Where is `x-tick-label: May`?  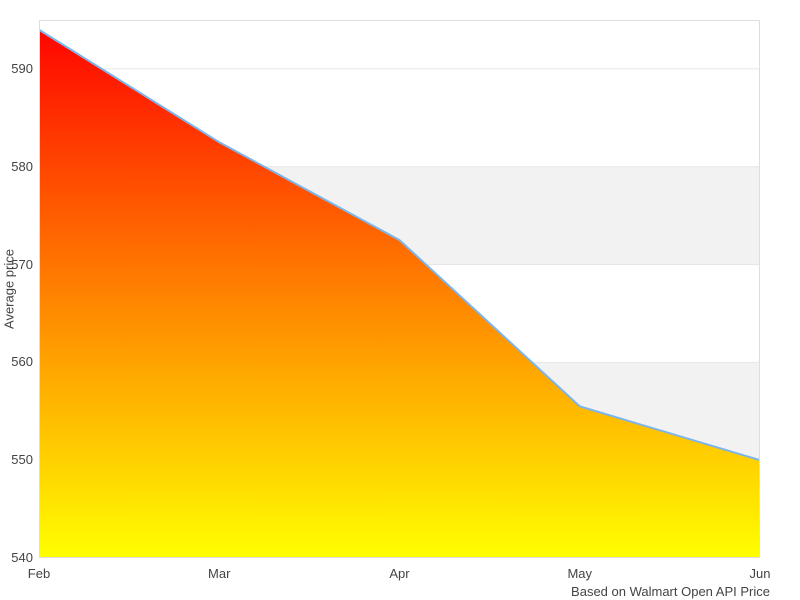
x-tick-label: May is located at coordinates (580, 573).